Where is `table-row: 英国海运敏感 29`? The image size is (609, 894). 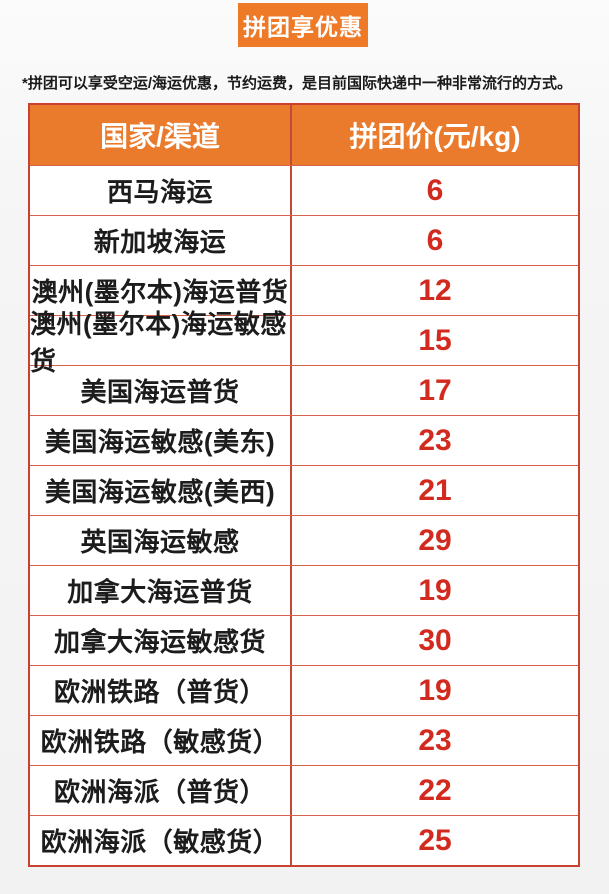
table-row: 英国海运敏感 29 is located at coordinates (304, 540).